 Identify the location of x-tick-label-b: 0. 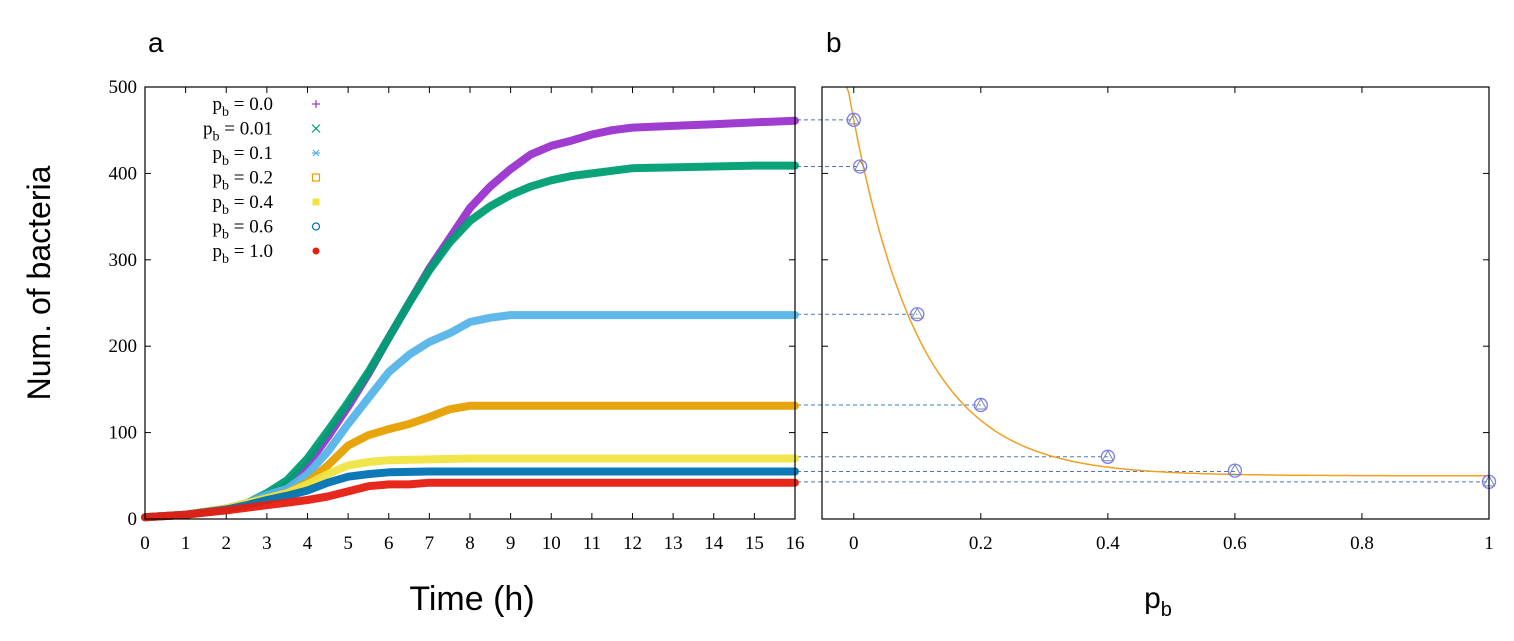
(854, 543).